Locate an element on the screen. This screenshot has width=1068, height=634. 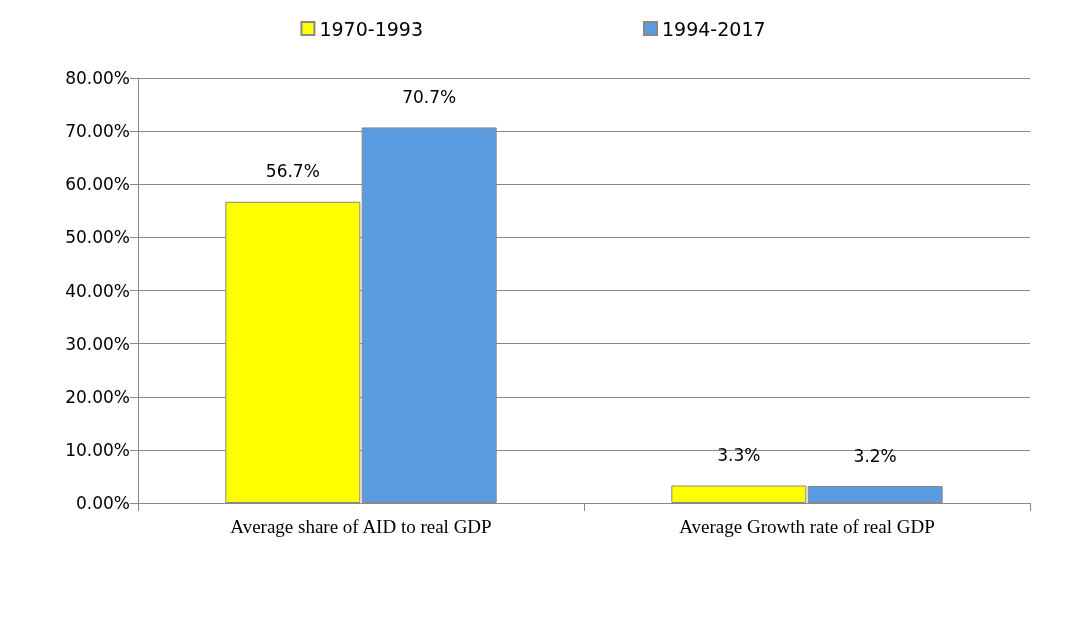
data-label: 56.7% is located at coordinates (292, 171).